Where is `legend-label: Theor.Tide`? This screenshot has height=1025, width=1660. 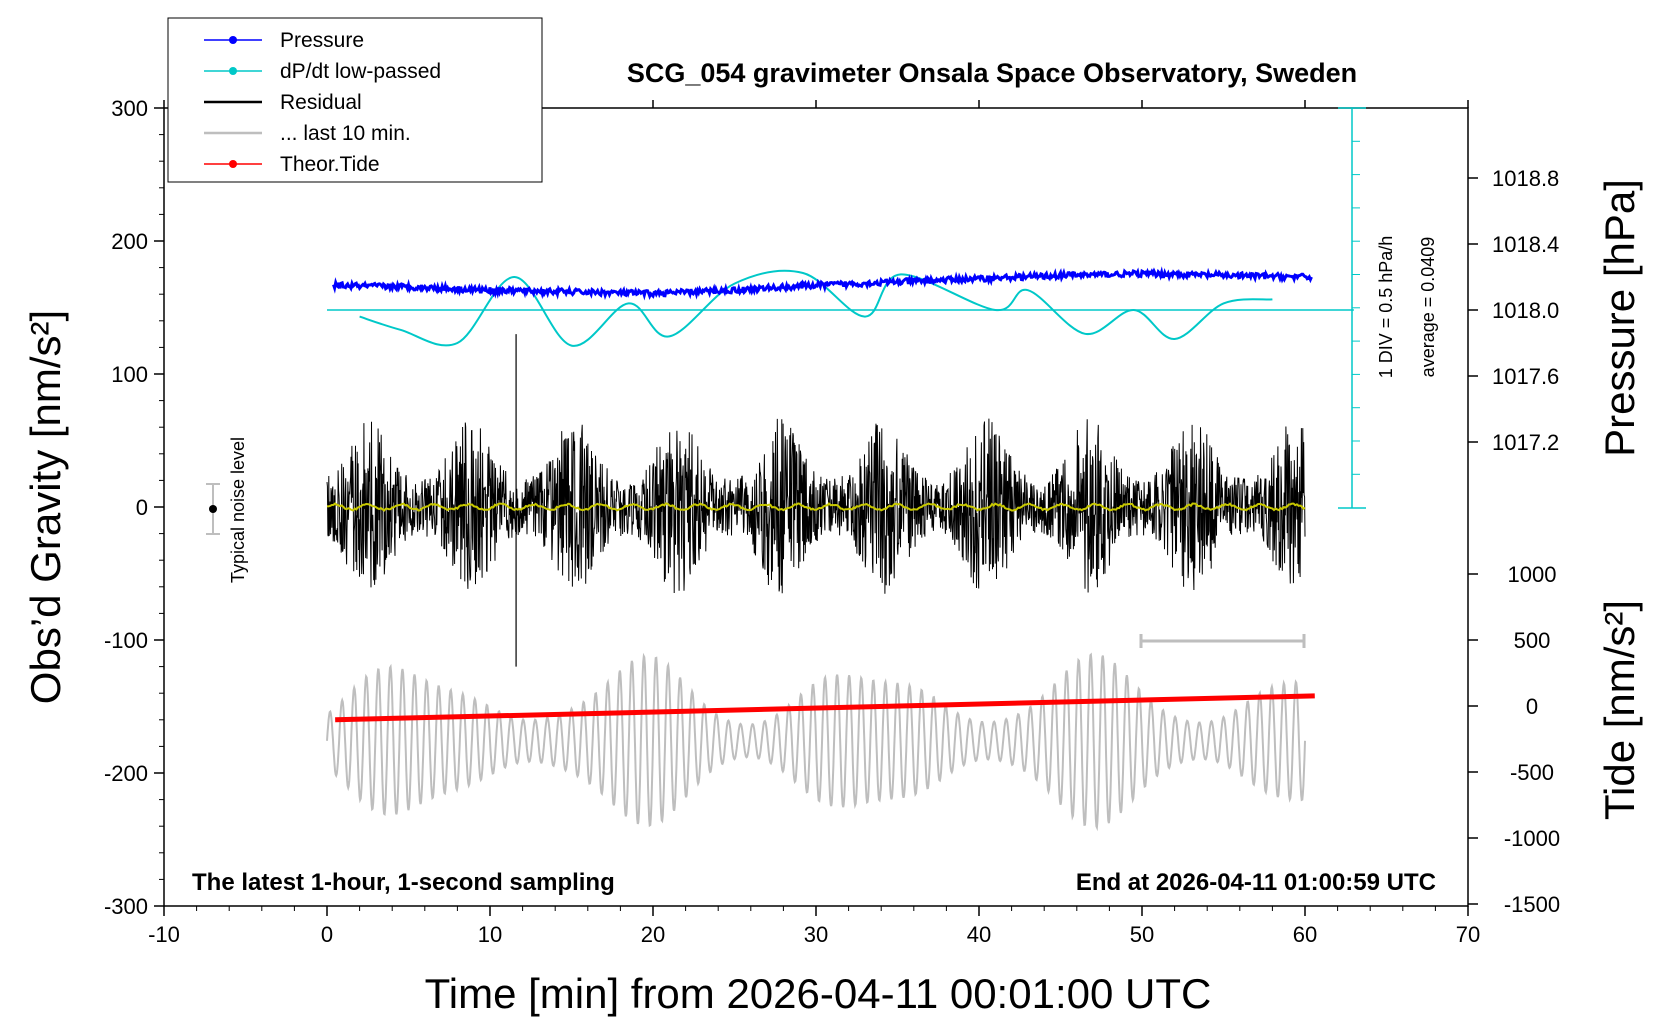
legend-label: Theor.Tide is located at coordinates (330, 164).